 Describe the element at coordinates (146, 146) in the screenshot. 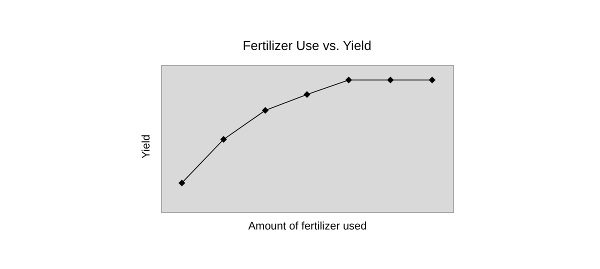

I see `y-axis-title: Yield` at that location.